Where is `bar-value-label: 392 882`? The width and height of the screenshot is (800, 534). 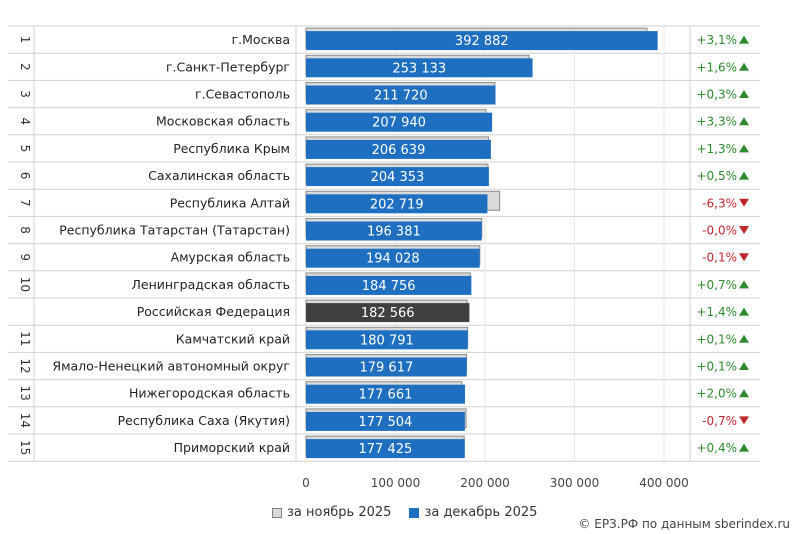 bar-value-label: 392 882 is located at coordinates (482, 41).